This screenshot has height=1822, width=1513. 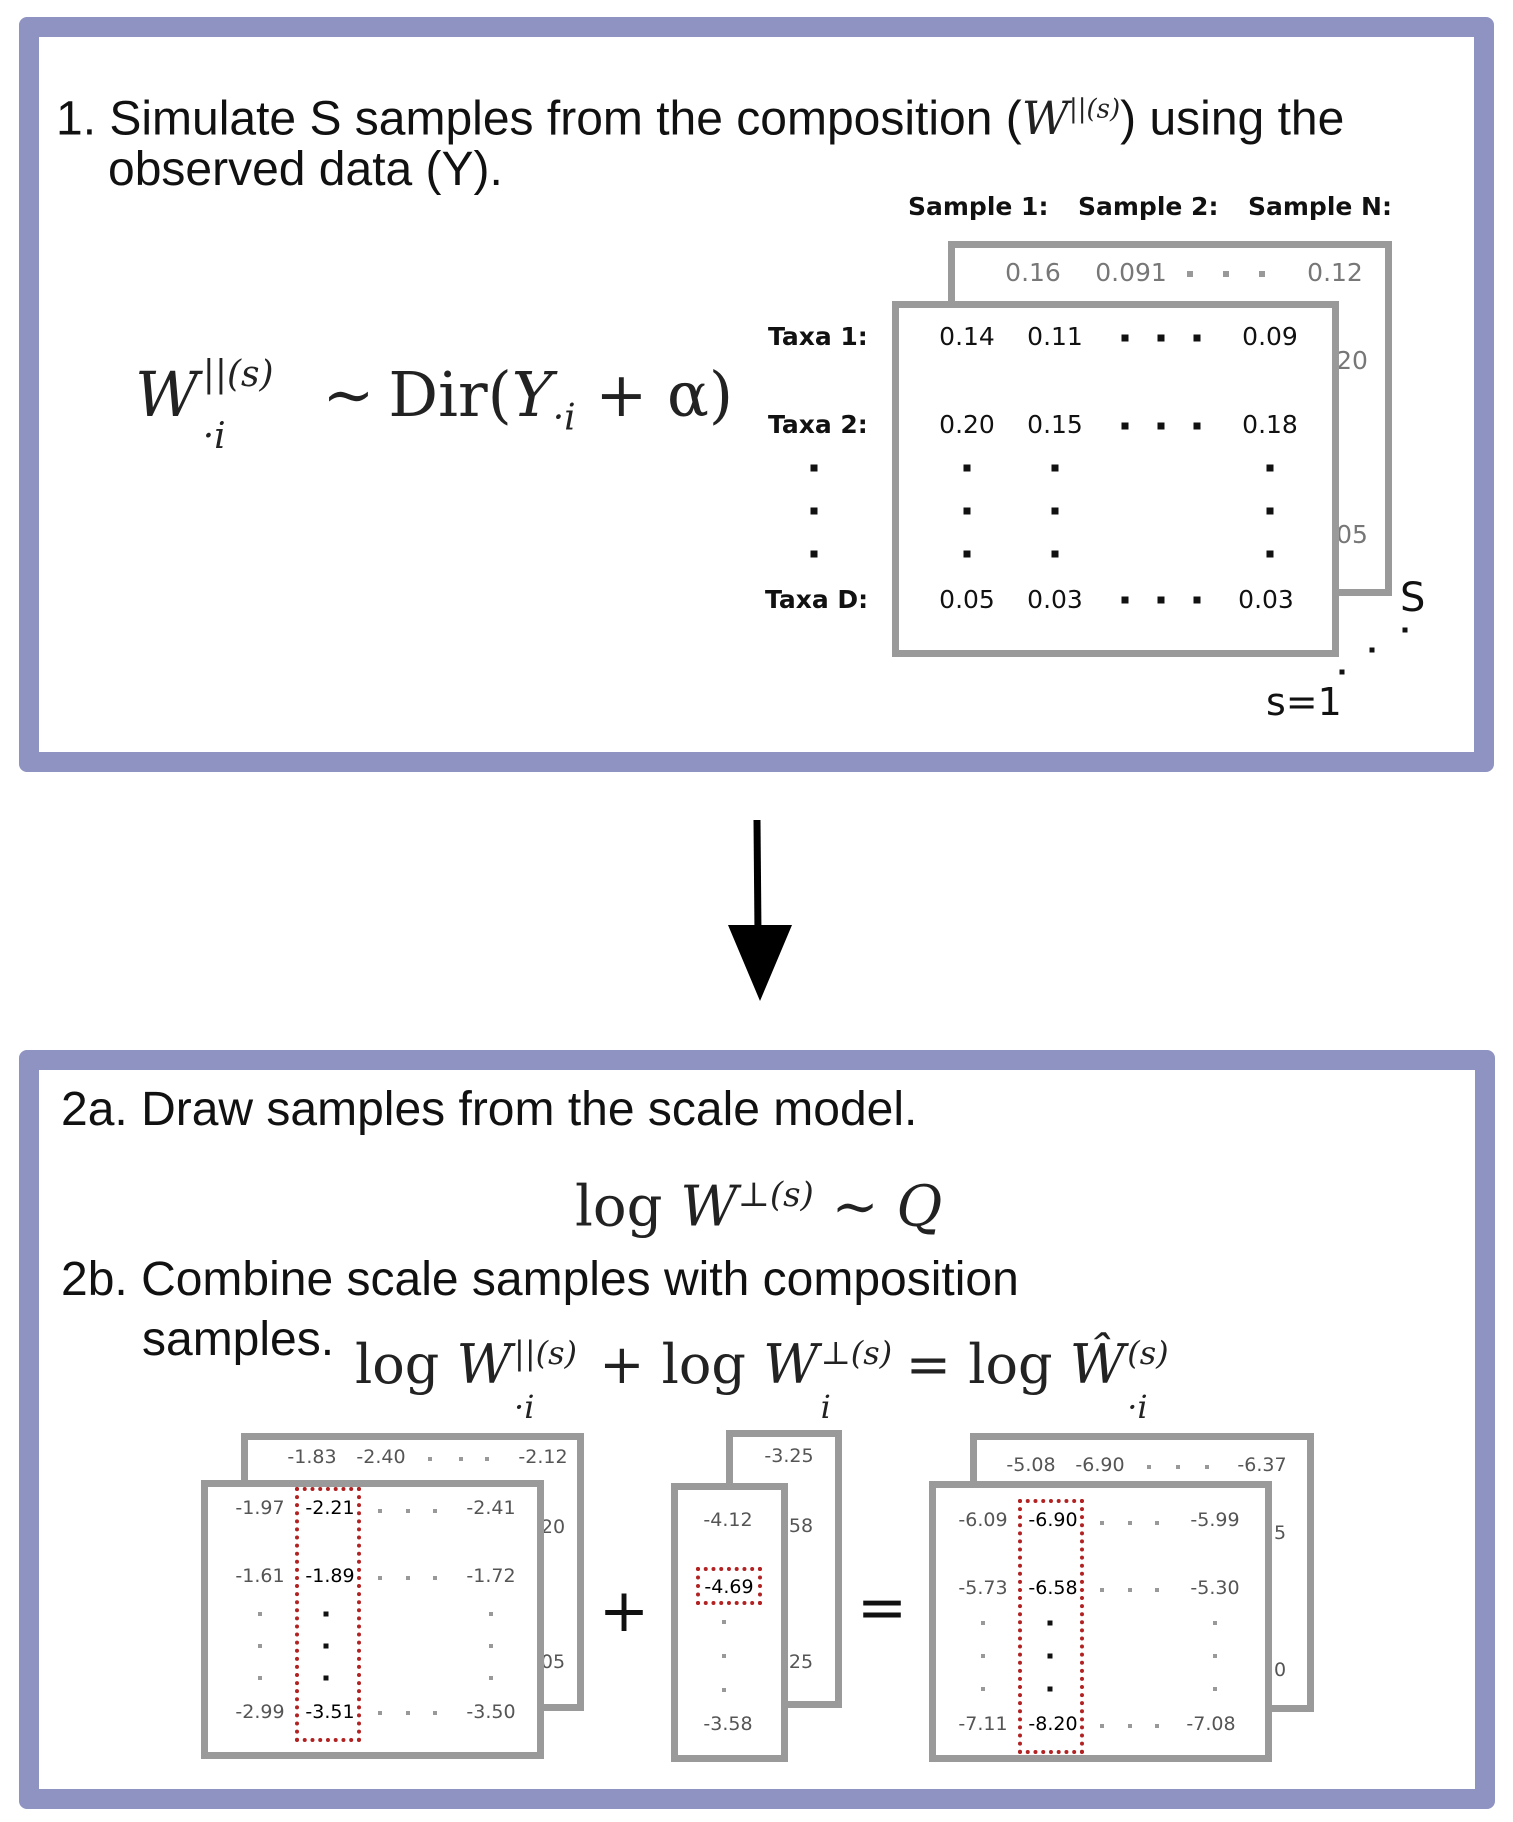 I want to click on eq2a-var: W, so click(x=709, y=1207).